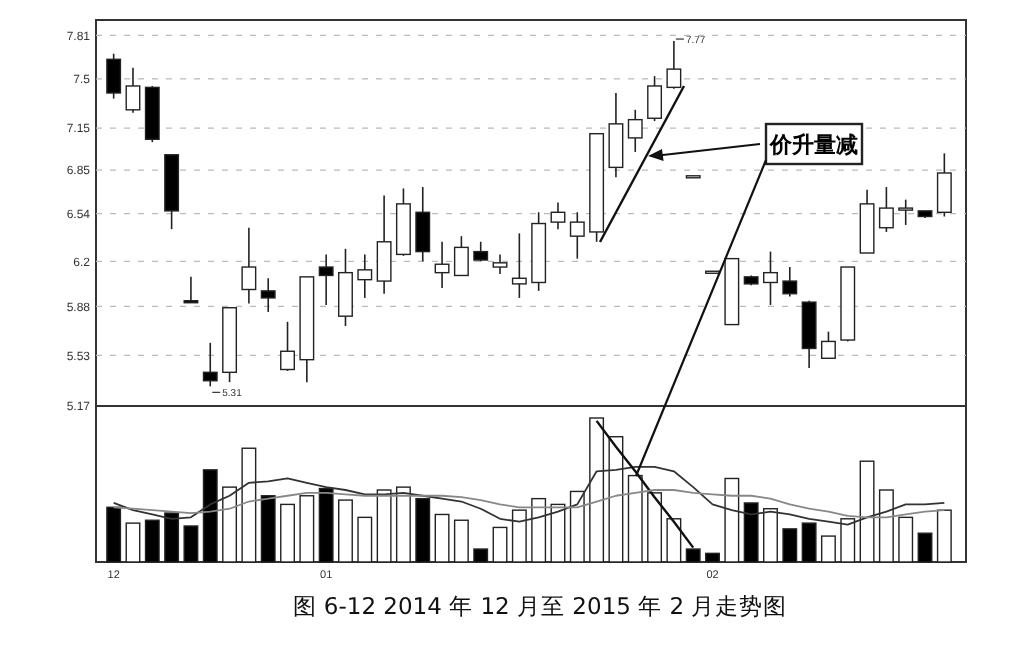 The image size is (1034, 650). Describe the element at coordinates (813, 145) in the screenshot. I see `annotation: 价升量减` at that location.